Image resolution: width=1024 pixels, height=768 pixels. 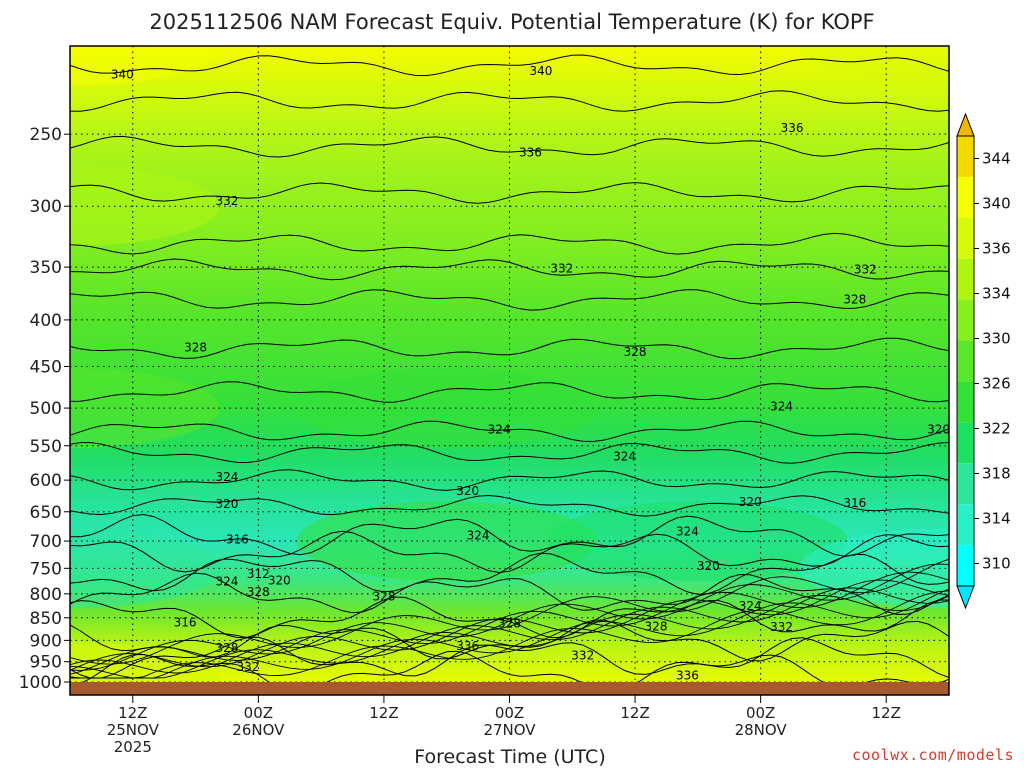 I want to click on colorbar-label: 340, so click(x=996, y=204).